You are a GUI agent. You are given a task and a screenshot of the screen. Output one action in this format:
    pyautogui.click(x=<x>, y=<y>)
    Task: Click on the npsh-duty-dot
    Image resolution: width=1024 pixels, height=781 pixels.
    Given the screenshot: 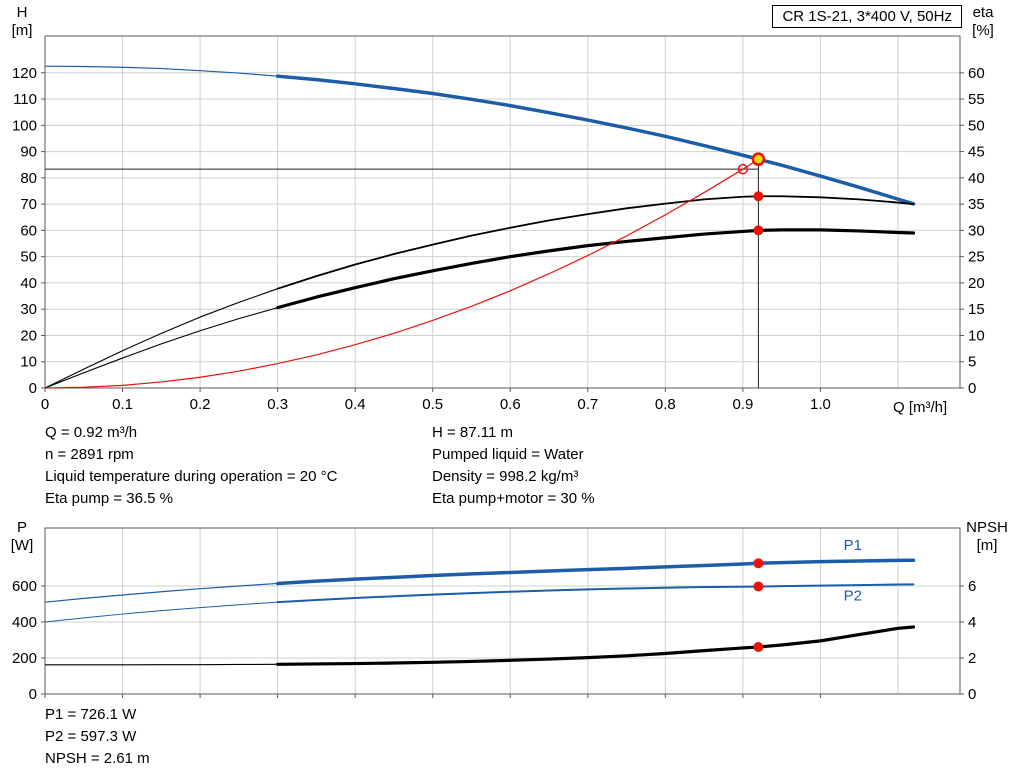 What is the action you would take?
    pyautogui.click(x=758, y=647)
    